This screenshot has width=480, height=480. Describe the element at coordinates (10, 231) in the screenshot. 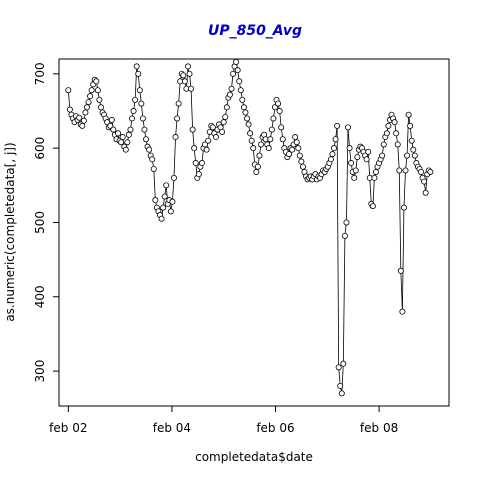

I see `y-axis-label: as.numeric(completedata[, j])` at that location.